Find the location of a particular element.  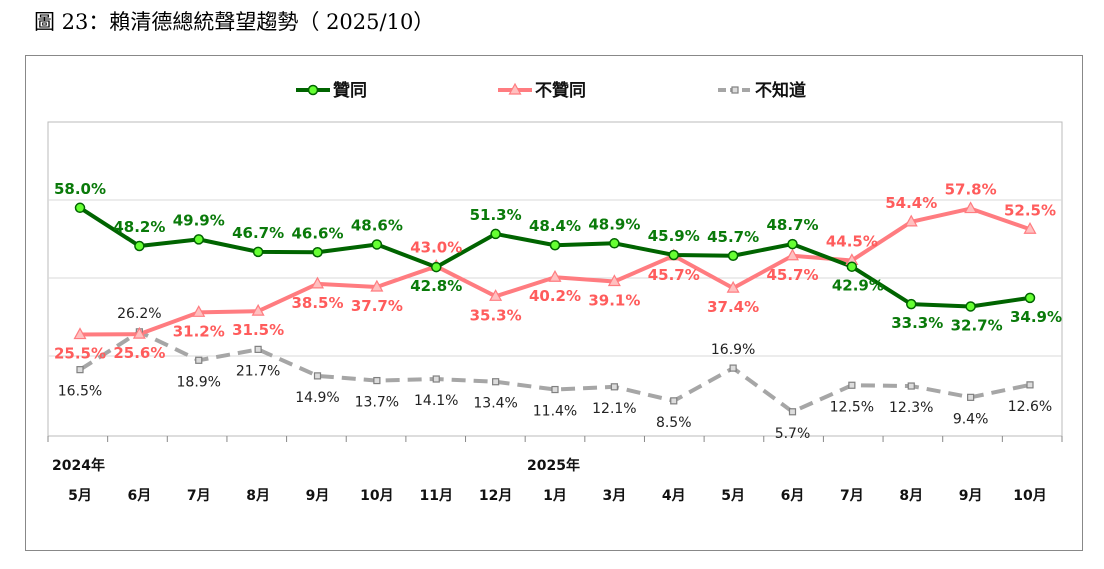

data-label: 18.9% is located at coordinates (199, 382).